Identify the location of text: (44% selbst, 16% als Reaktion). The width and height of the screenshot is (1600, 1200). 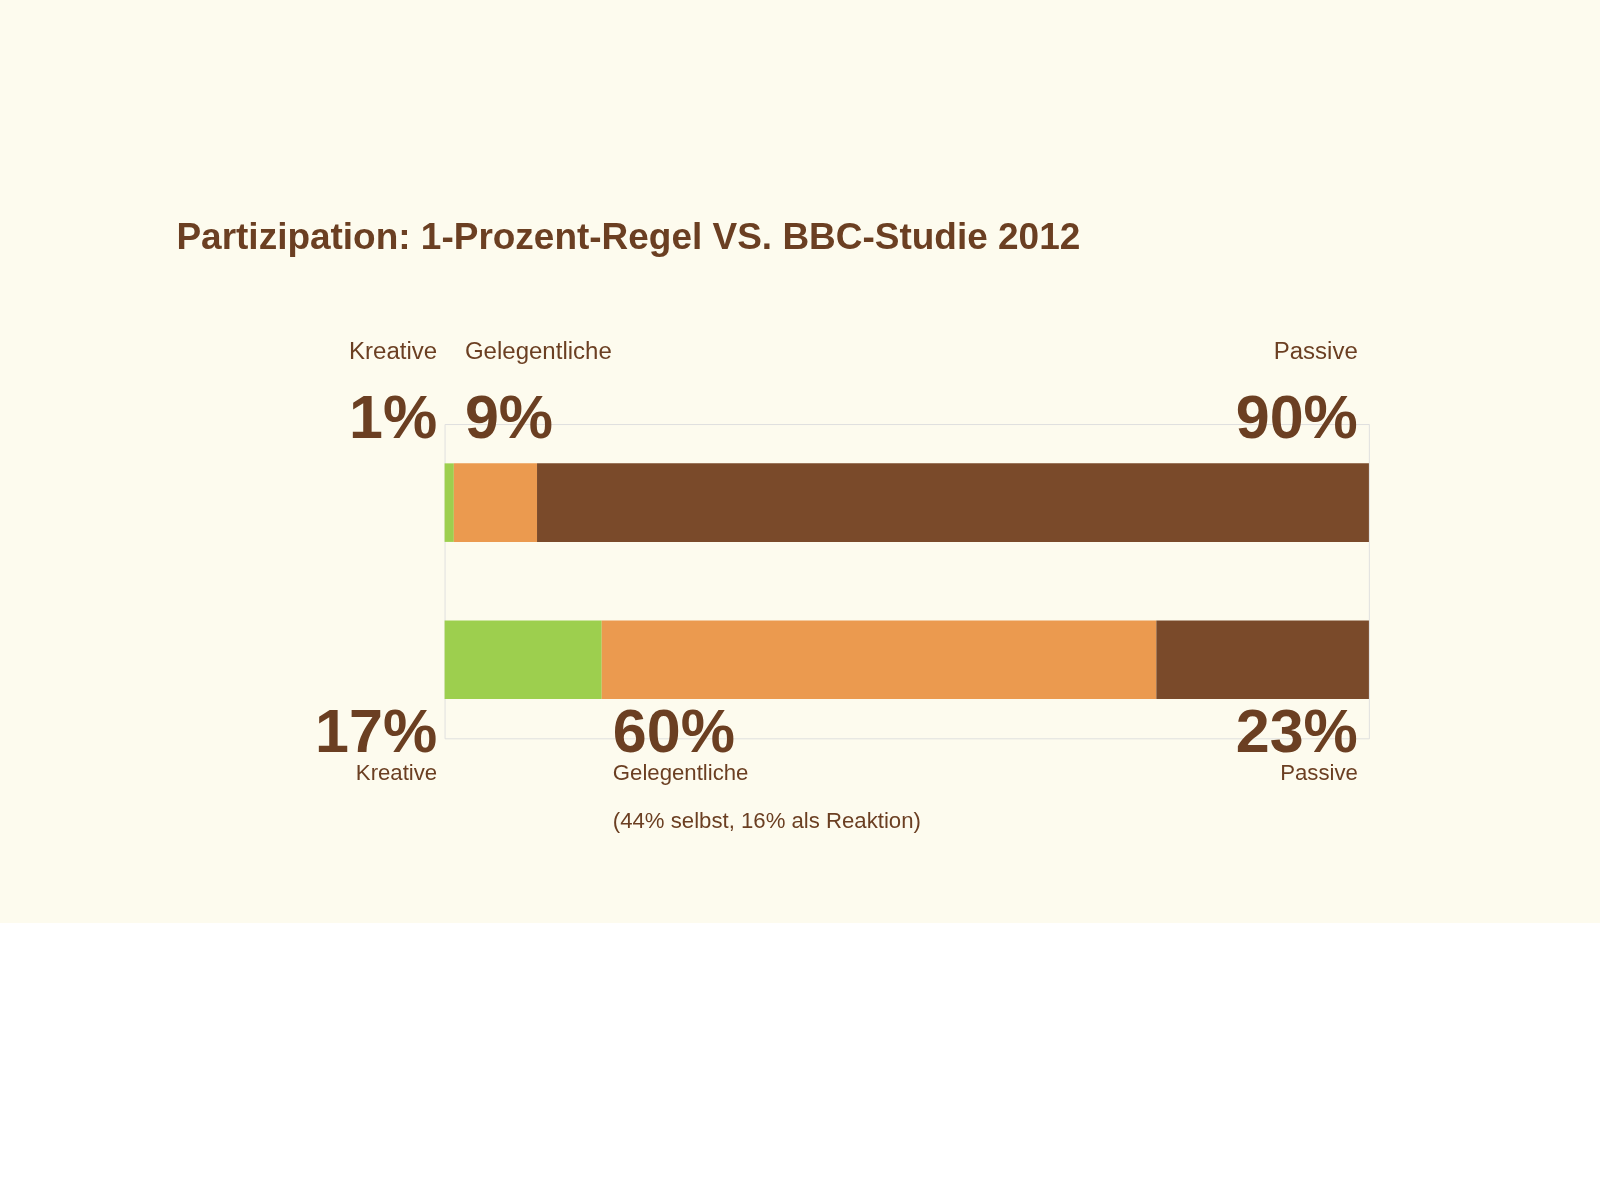
(766, 820).